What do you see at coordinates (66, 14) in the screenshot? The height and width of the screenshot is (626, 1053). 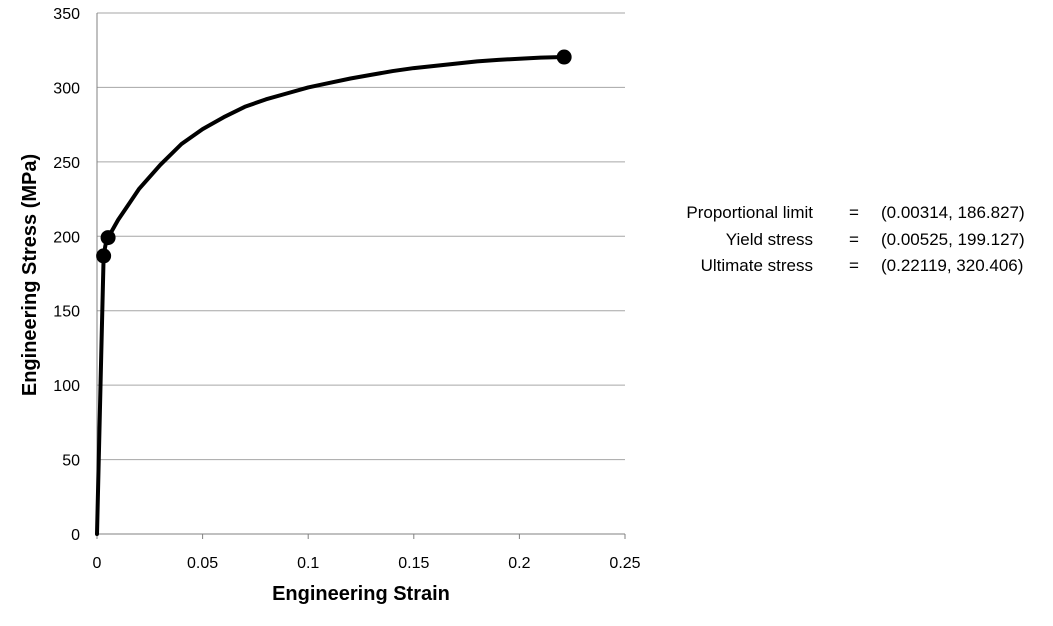 I see `y-tick-label: 350` at bounding box center [66, 14].